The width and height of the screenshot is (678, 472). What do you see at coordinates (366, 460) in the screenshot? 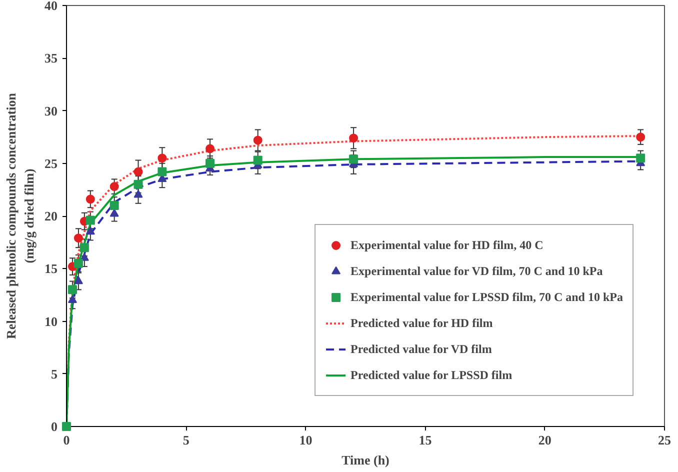
I see `x-axis-title: Time (h)` at bounding box center [366, 460].